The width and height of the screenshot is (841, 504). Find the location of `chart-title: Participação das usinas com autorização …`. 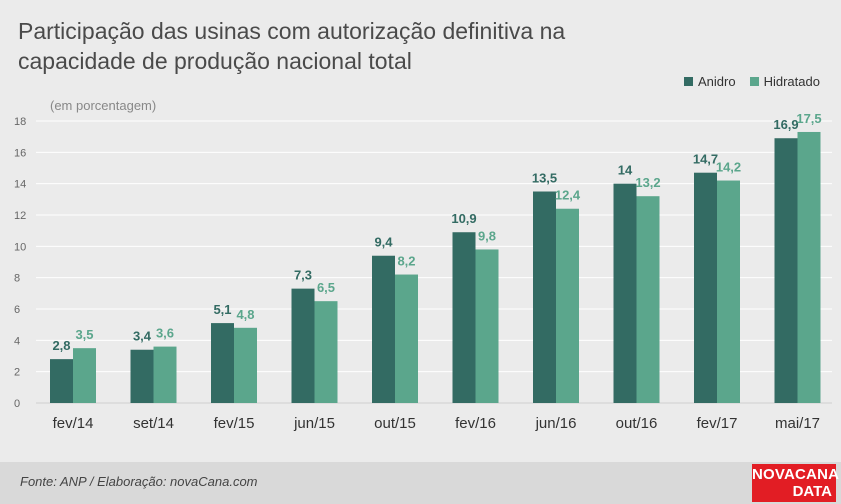

chart-title: Participação das usinas com autorização … is located at coordinates (292, 46).